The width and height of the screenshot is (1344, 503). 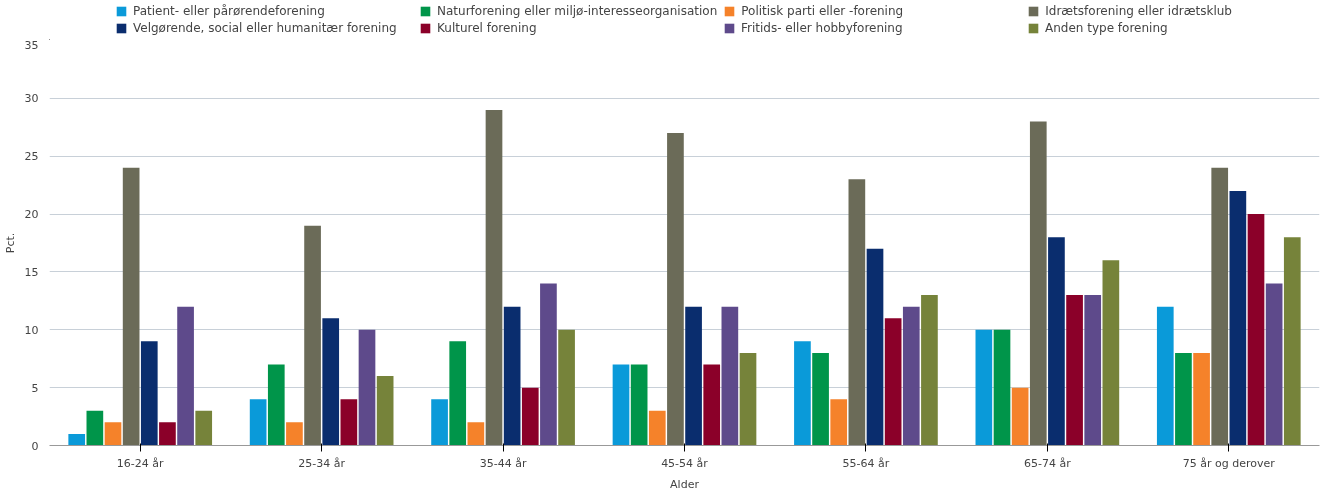 What do you see at coordinates (577, 11) in the screenshot?
I see `legend-label: Naturforening eller miljø-interesseorganisation` at bounding box center [577, 11].